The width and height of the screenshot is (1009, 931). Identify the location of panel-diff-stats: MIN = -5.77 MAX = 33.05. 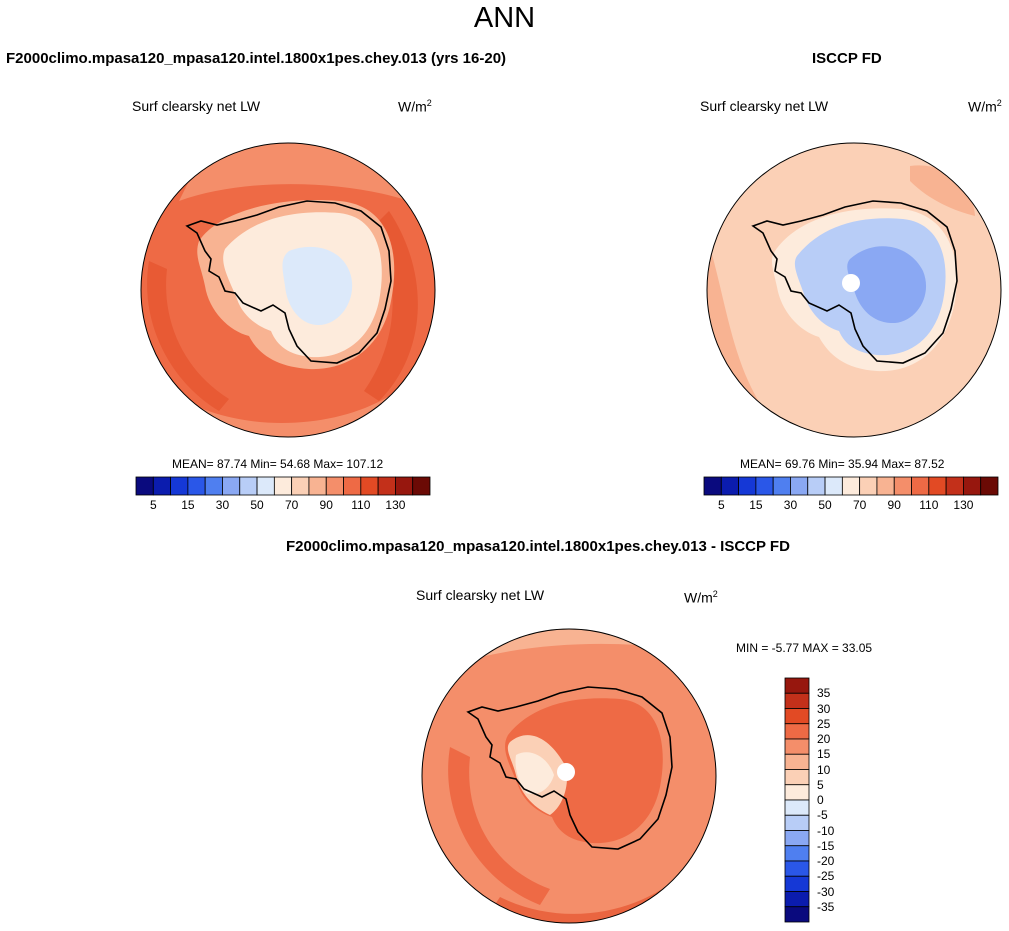
(804, 648).